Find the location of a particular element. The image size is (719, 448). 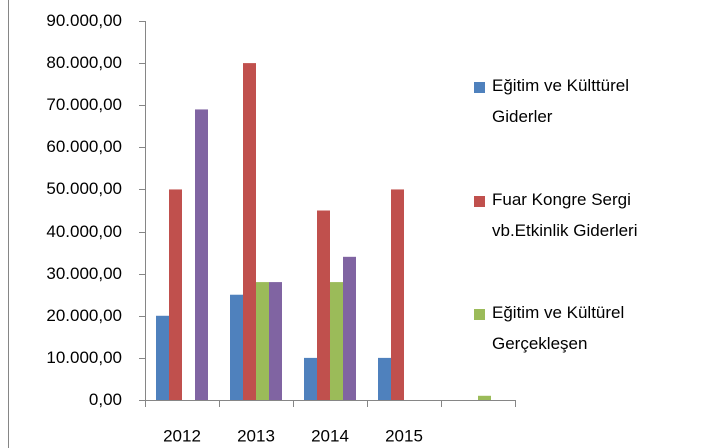

y-tick-label: 90.000,00 is located at coordinates (84, 20).